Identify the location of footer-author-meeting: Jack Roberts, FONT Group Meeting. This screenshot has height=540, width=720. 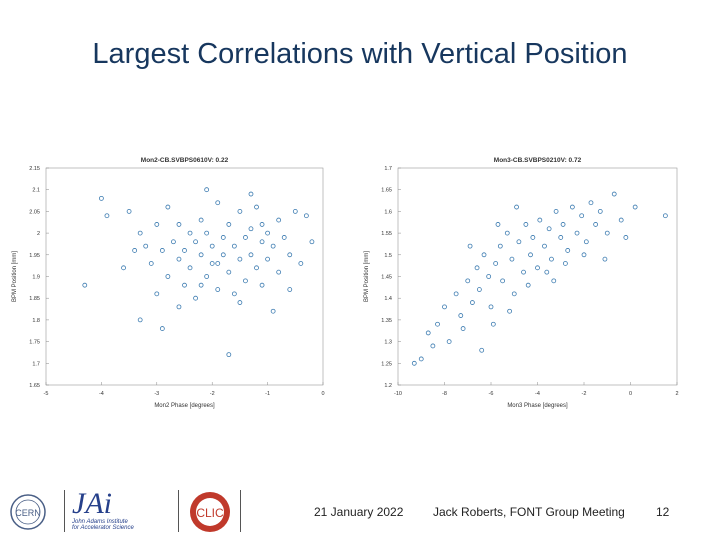
(529, 512).